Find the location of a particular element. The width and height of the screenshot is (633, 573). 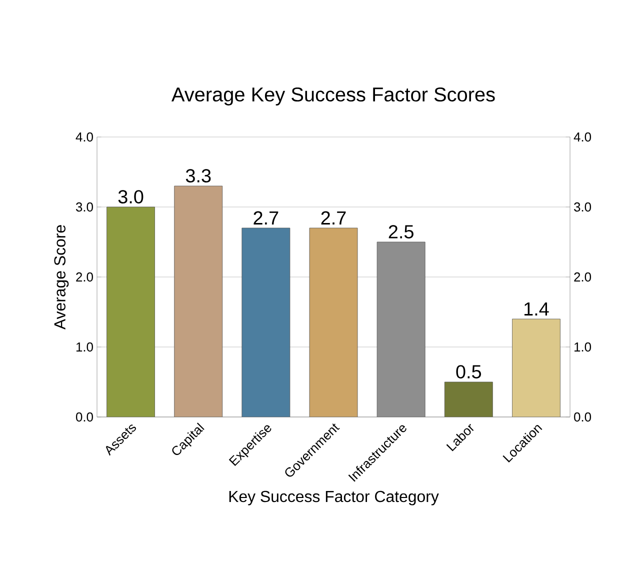

data-label: 2.5 is located at coordinates (401, 231).